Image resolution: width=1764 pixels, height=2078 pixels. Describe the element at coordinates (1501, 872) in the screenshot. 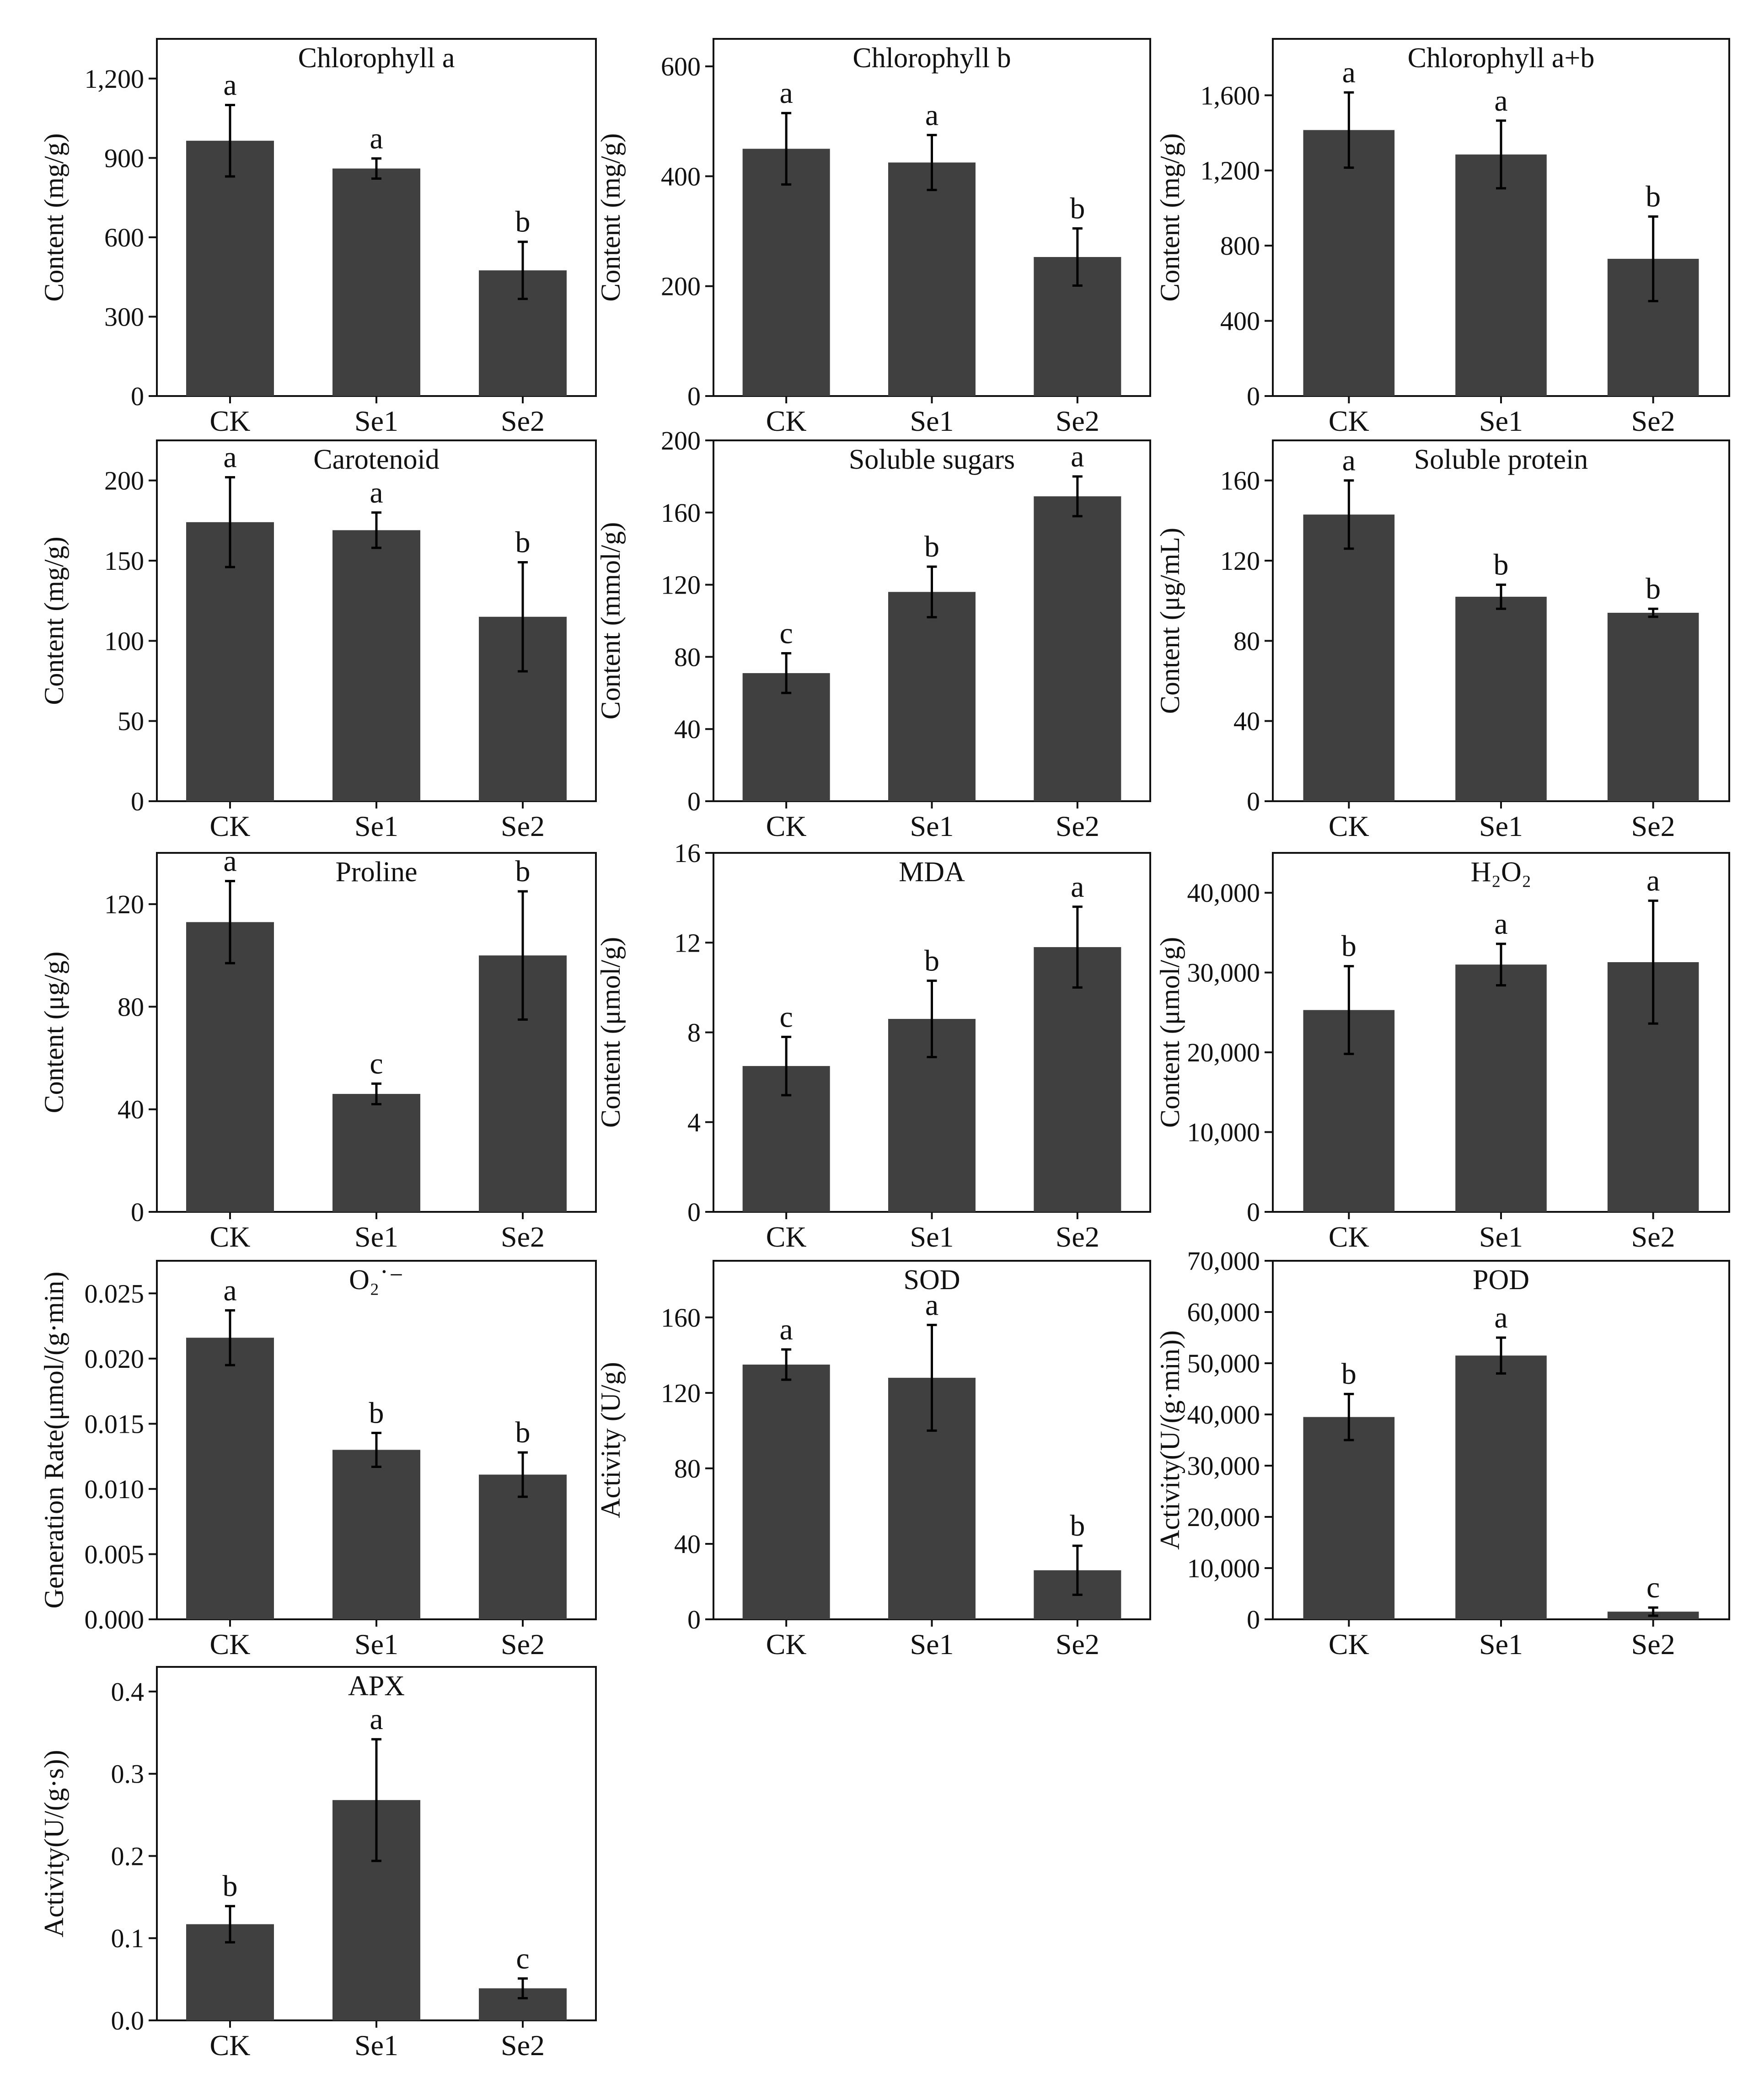

I see `chart-title: H₂O₂` at that location.